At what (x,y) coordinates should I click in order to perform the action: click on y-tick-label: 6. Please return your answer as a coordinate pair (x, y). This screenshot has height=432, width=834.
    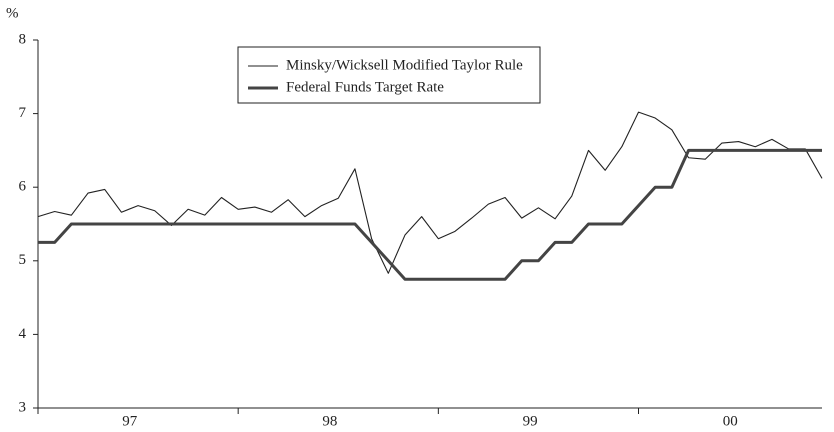
    Looking at the image, I should click on (23, 187).